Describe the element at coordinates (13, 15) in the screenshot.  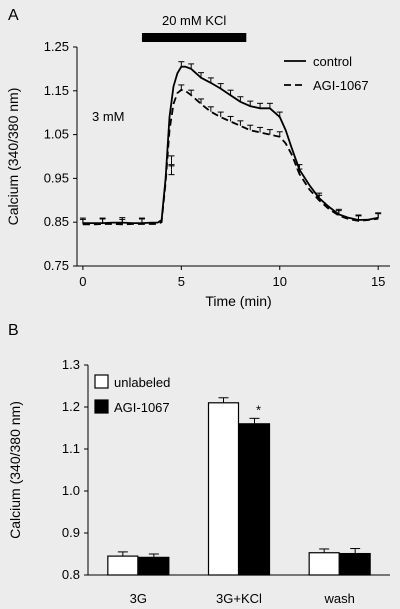
I see `panel-a-letter: A` at that location.